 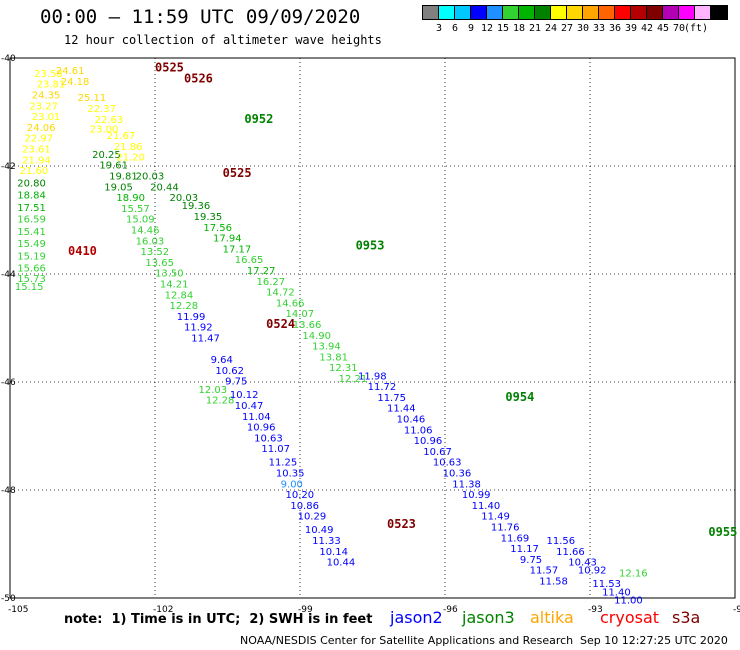 I want to click on satellite-name-cryosat: cryosat, so click(x=630, y=617).